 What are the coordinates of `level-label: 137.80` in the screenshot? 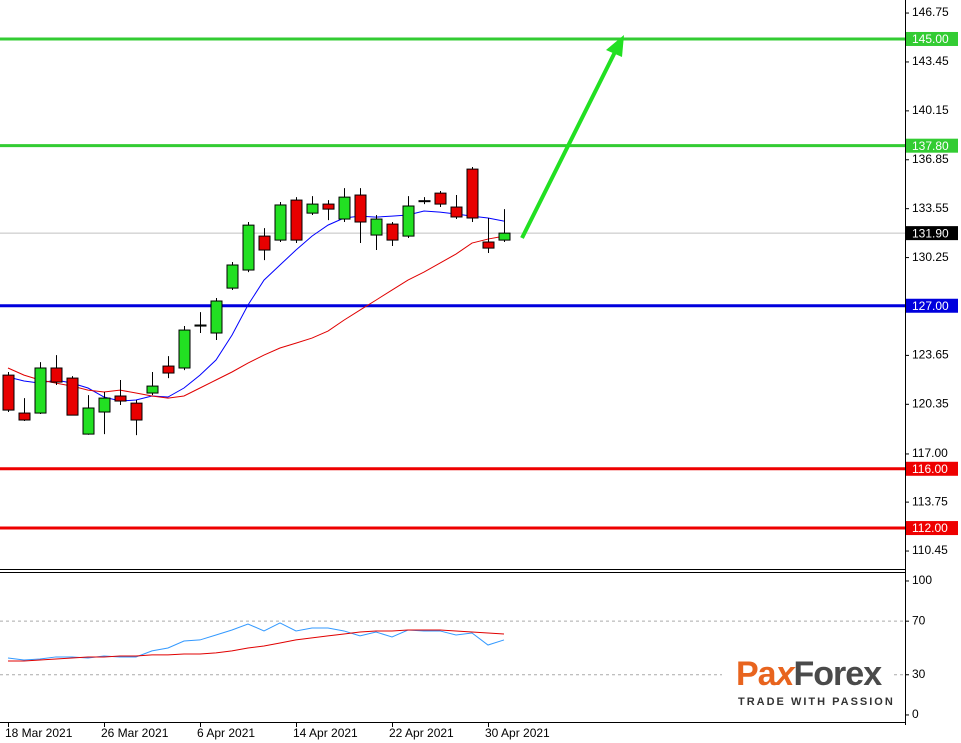 It's located at (930, 146).